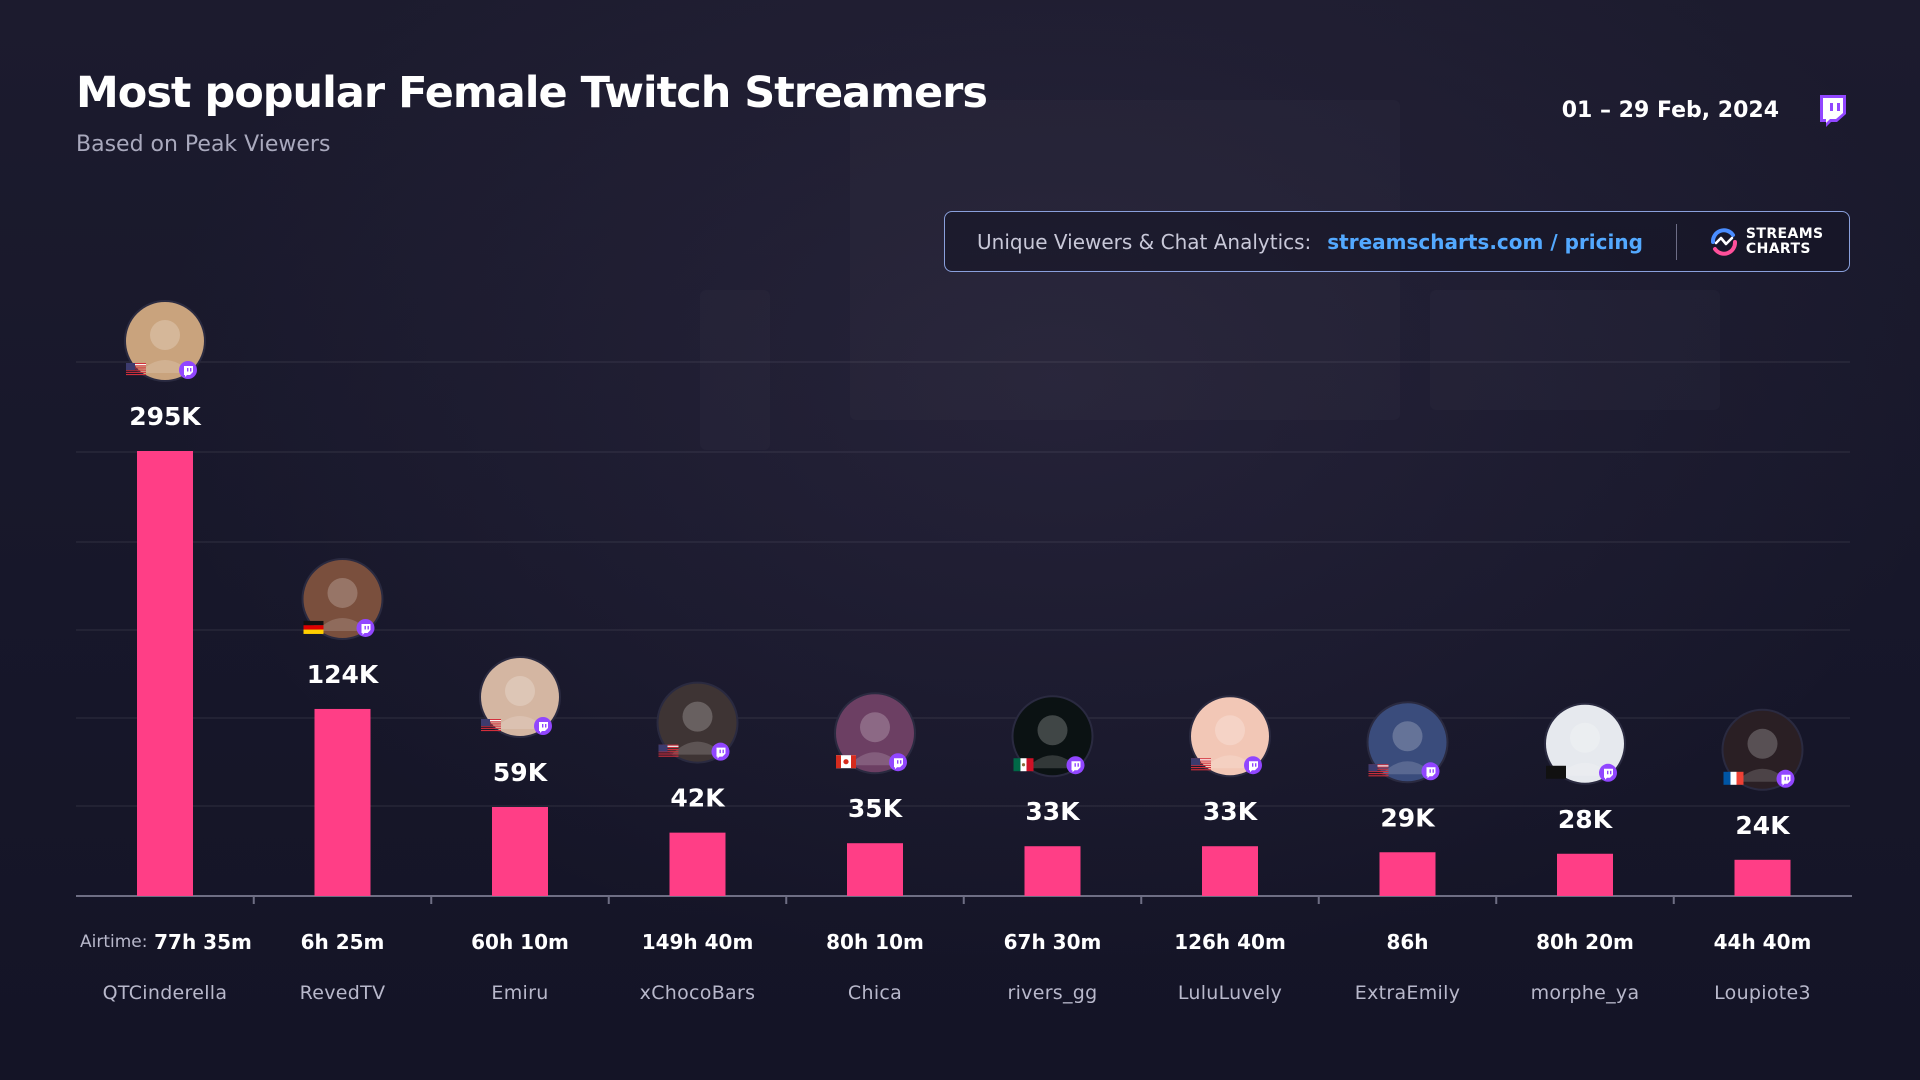 The height and width of the screenshot is (1080, 1920). What do you see at coordinates (1144, 241) in the screenshot?
I see `promo-text: Unique Viewers & Chat Analytics:` at bounding box center [1144, 241].